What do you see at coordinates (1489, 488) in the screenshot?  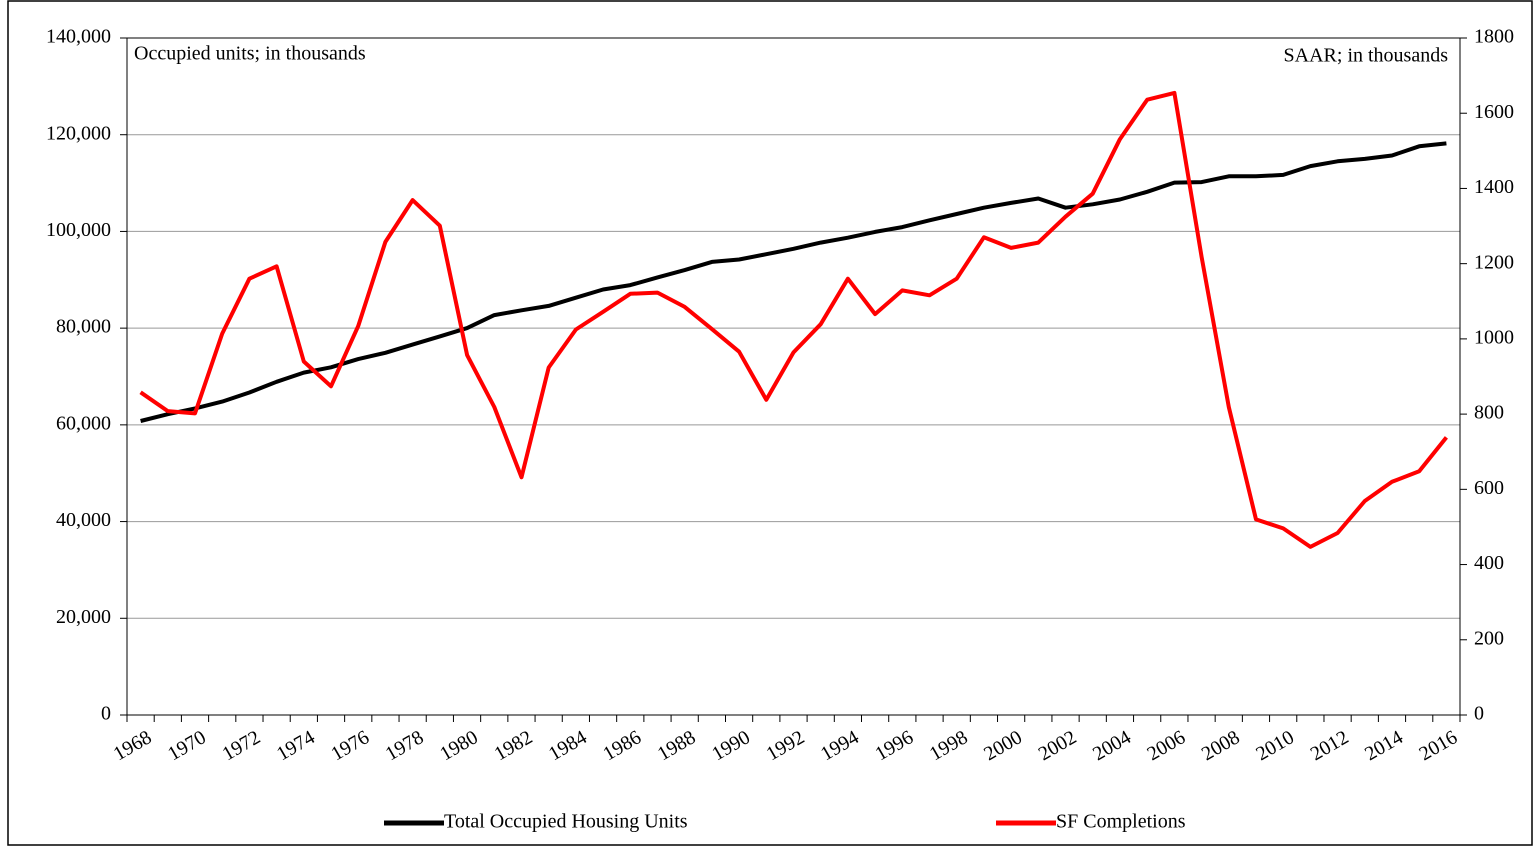 I see `y2-tick-label: 600` at bounding box center [1489, 488].